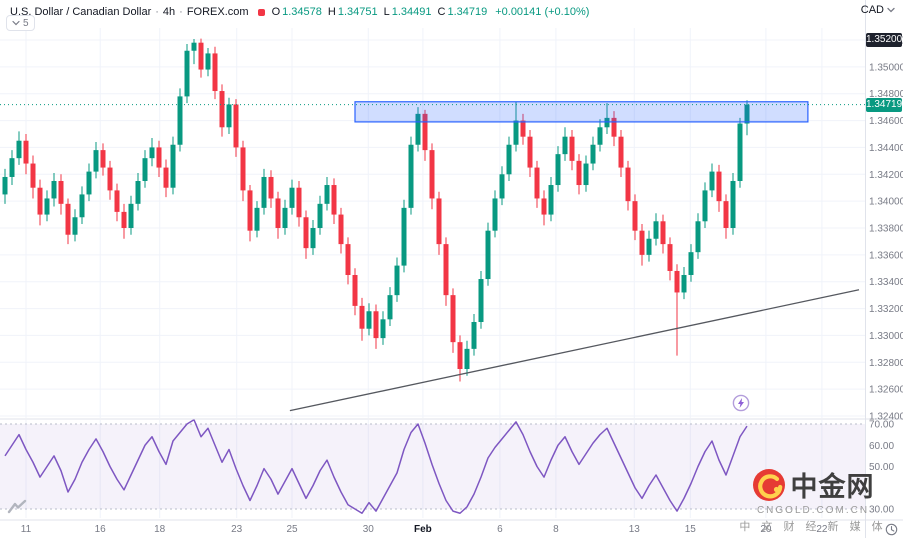 Image resolution: width=903 pixels, height=538 pixels. Describe the element at coordinates (386, 12) in the screenshot. I see `low-label: L` at that location.